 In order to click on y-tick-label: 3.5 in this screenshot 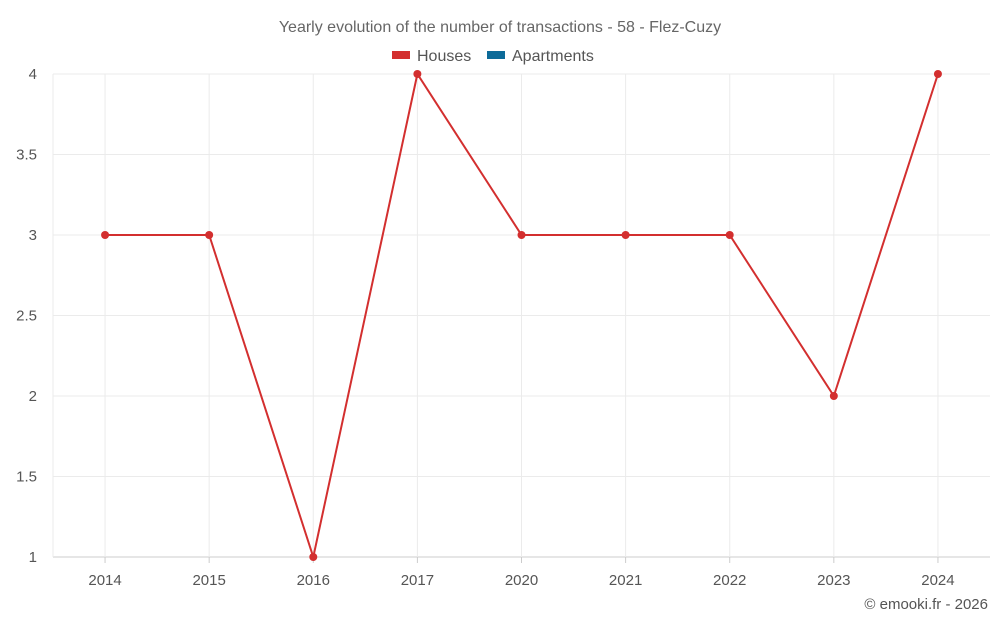, I will do `click(26, 155)`.